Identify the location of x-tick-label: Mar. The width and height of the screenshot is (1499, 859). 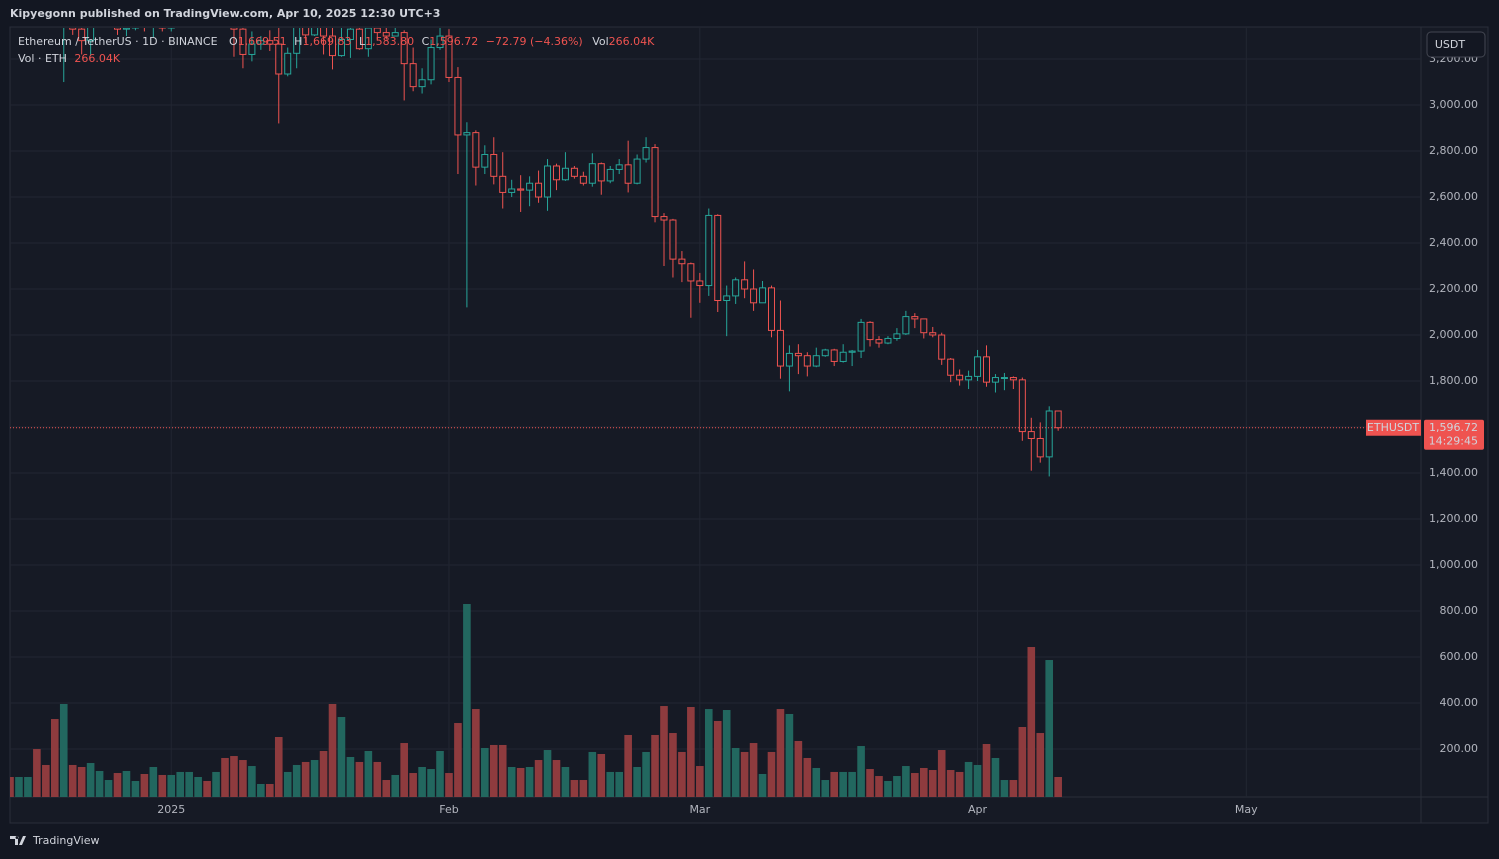
(699, 809).